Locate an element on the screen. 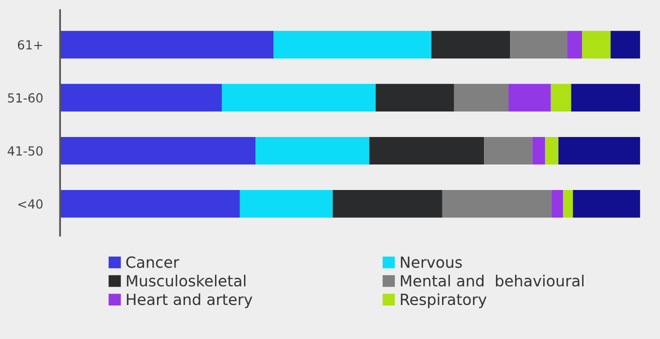  y-tick-label: 41-50 is located at coordinates (25, 151).